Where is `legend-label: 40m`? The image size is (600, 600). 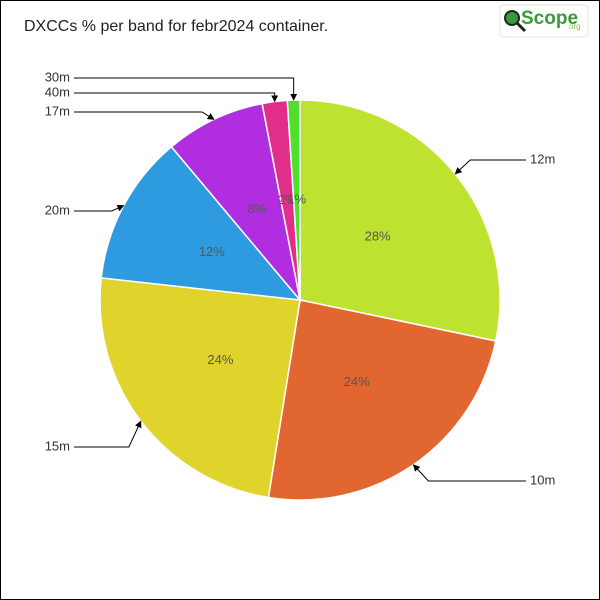 legend-label: 40m is located at coordinates (57, 91).